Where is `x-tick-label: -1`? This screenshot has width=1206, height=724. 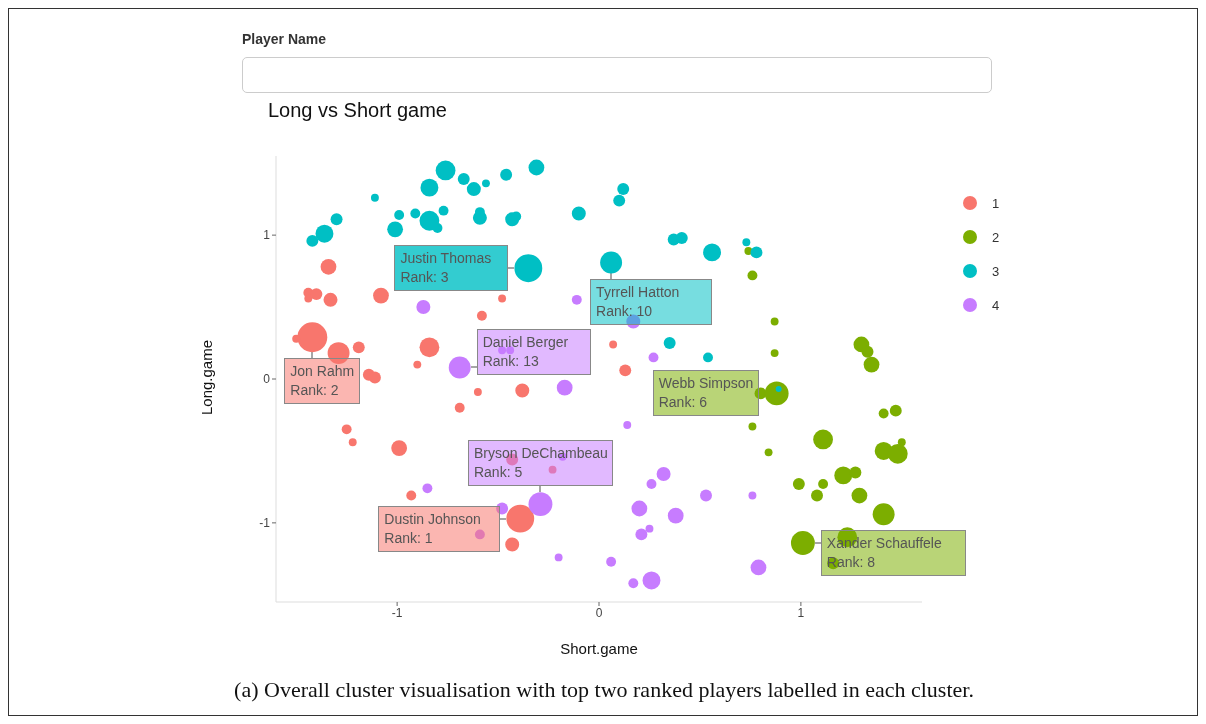 x-tick-label: -1 is located at coordinates (397, 612).